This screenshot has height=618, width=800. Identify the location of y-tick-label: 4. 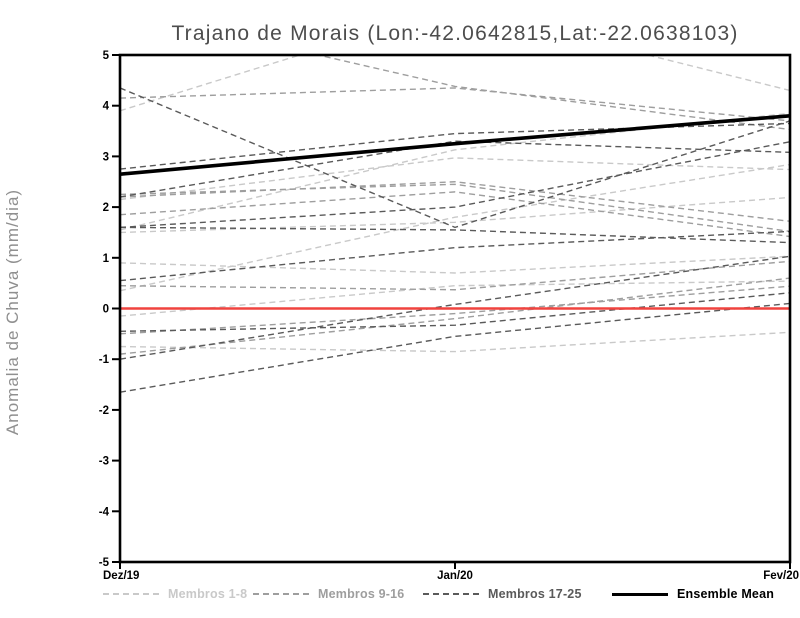
(106, 107).